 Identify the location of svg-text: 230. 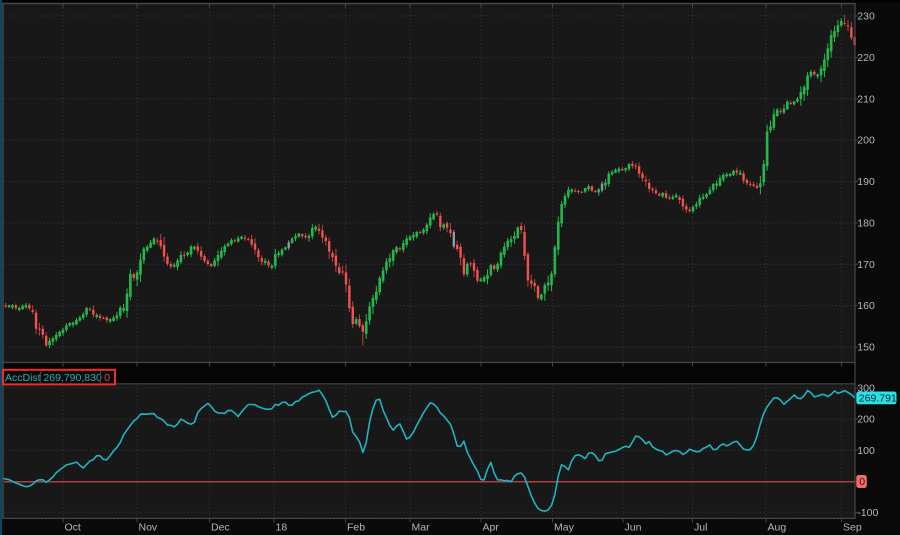
(866, 17).